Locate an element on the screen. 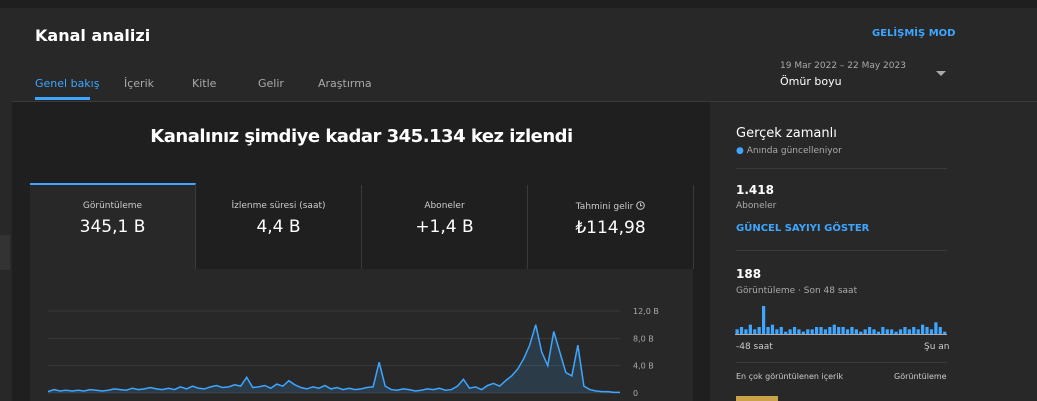  metric-card: Görüntüleme 345,1 B is located at coordinates (113, 226).